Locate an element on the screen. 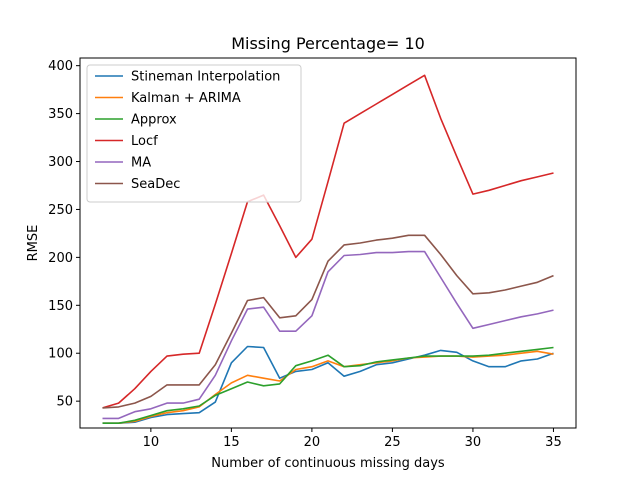 This screenshot has width=640, height=480. series-line-stineman-interpolation is located at coordinates (328, 385).